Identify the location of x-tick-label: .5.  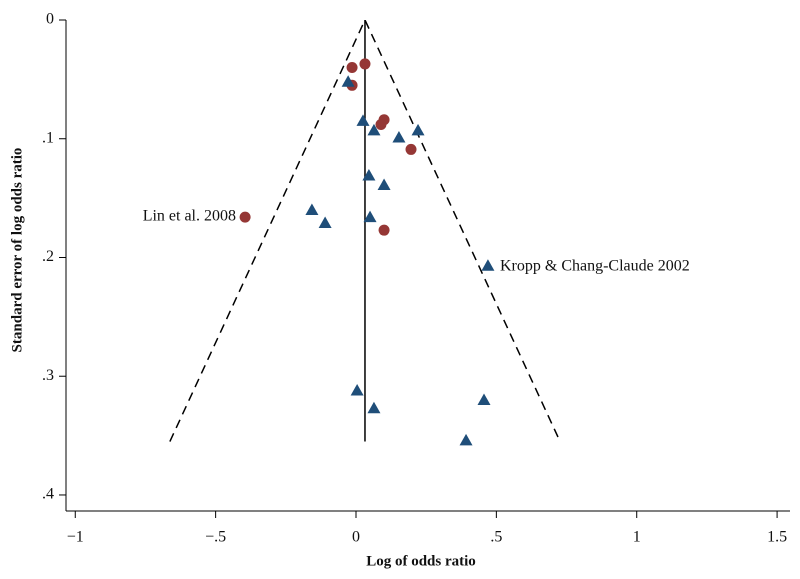
(496, 537).